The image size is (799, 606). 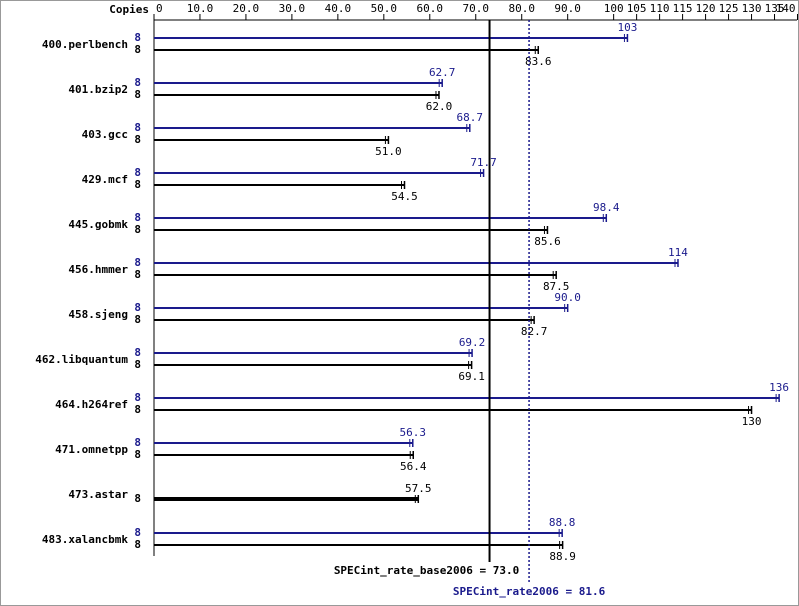 What do you see at coordinates (538, 61) in the screenshot?
I see `value-label: 83.6` at bounding box center [538, 61].